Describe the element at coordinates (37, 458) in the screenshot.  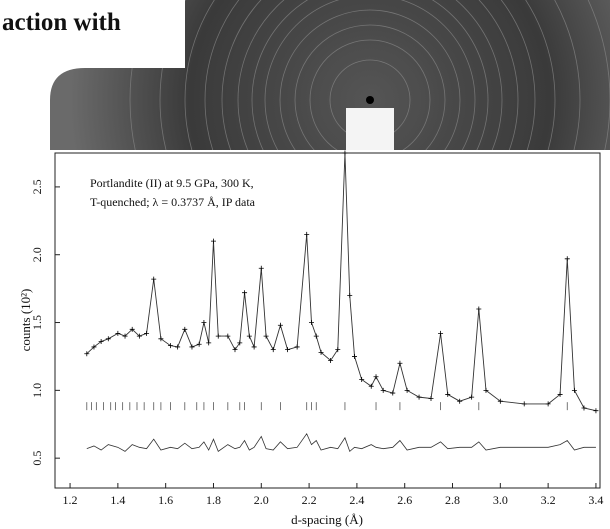
I see `y-tick-label: 0.5` at that location.